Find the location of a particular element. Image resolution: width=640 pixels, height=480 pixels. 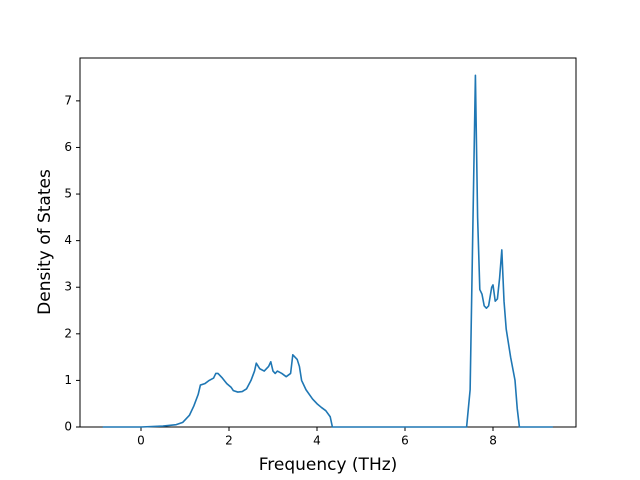

y-tick-label: 4 is located at coordinates (68, 240).